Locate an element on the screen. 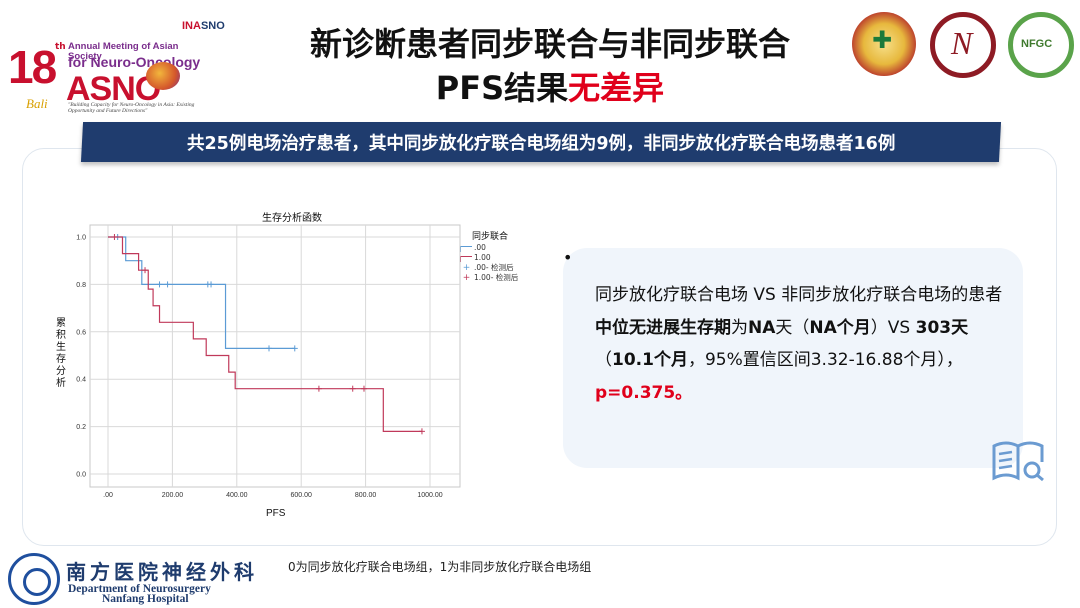 The image size is (1080, 608). nfgc-logo: NFGC is located at coordinates (1041, 45).